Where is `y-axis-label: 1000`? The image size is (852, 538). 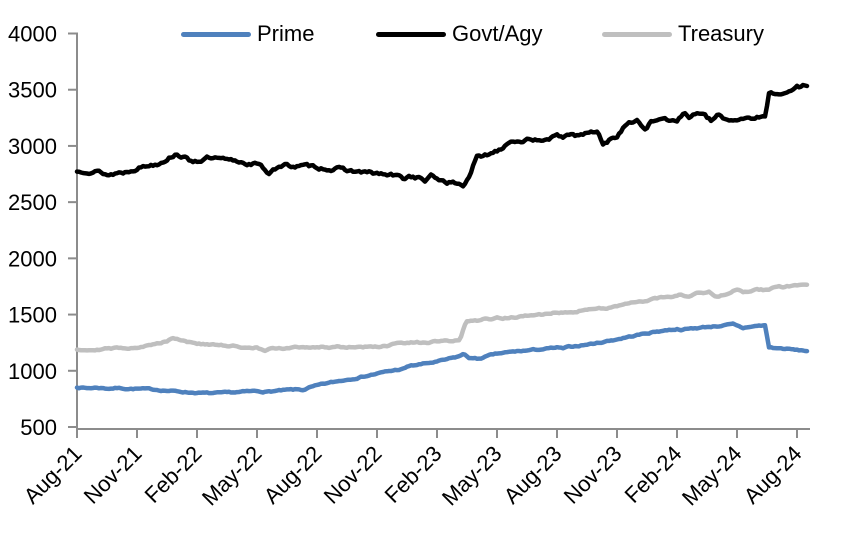
y-axis-label: 1000 is located at coordinates (32, 371).